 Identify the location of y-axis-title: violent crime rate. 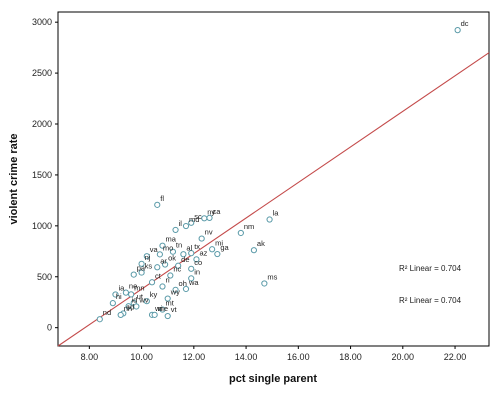
(14, 178).